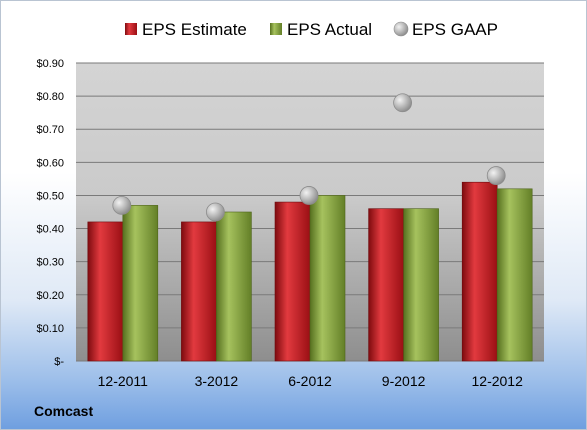 This screenshot has width=587, height=430. What do you see at coordinates (64, 411) in the screenshot?
I see `company-label: Comcast` at bounding box center [64, 411].